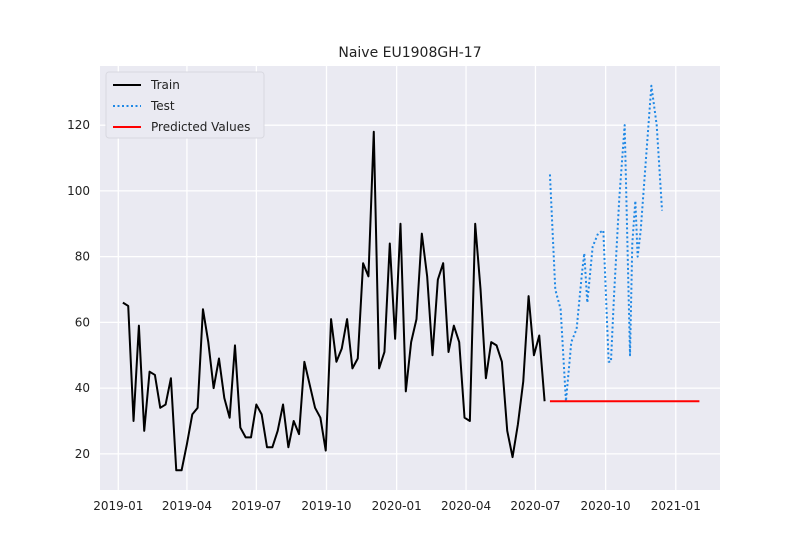 The height and width of the screenshot is (550, 800). Describe the element at coordinates (606, 243) in the screenshot. I see `series-line-test` at that location.